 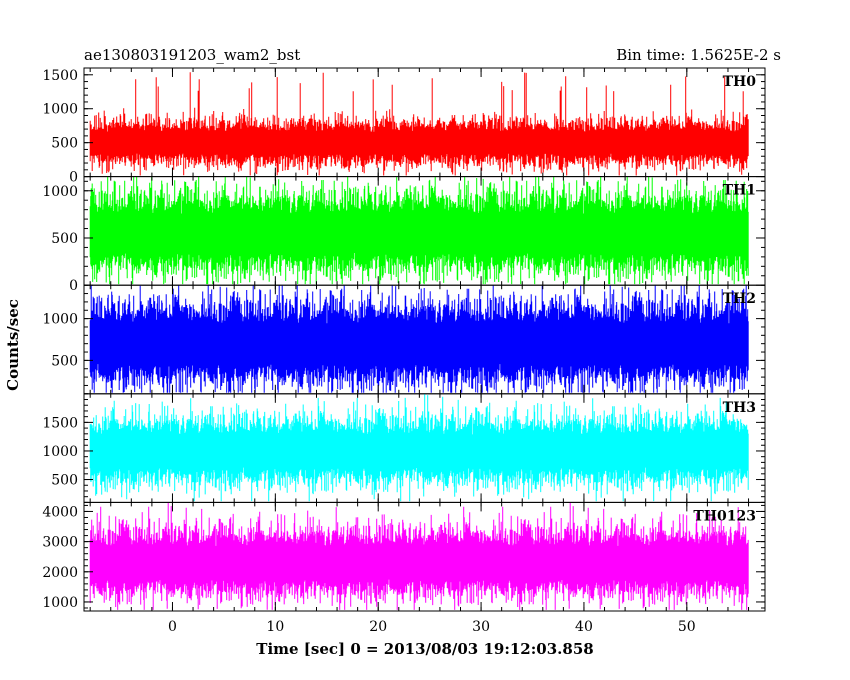 I want to click on x-tick-label: 10, so click(x=275, y=627).